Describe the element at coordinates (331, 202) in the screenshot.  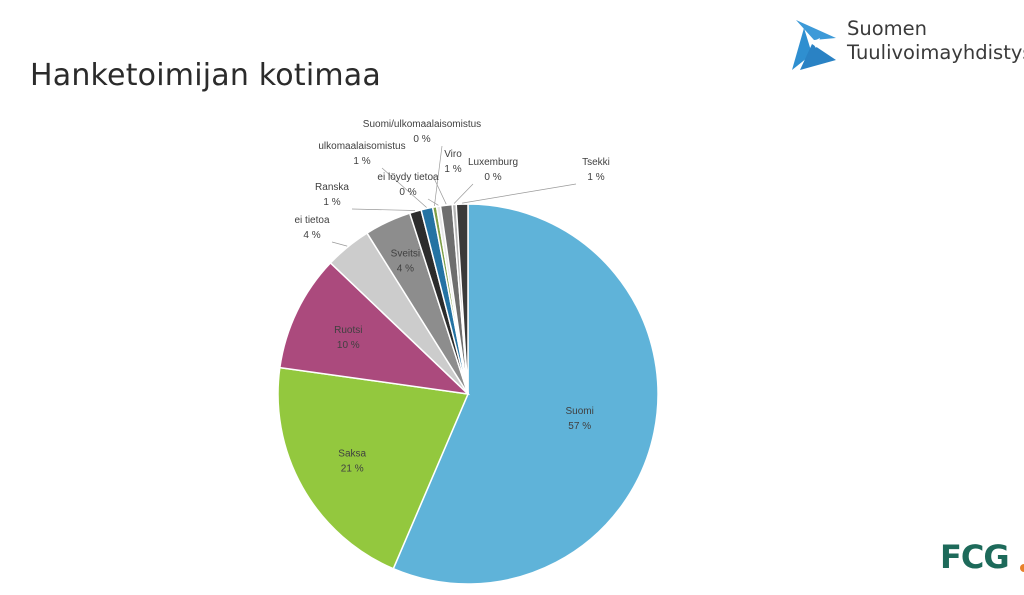
I see `slice-value-ranska: 1 %` at that location.